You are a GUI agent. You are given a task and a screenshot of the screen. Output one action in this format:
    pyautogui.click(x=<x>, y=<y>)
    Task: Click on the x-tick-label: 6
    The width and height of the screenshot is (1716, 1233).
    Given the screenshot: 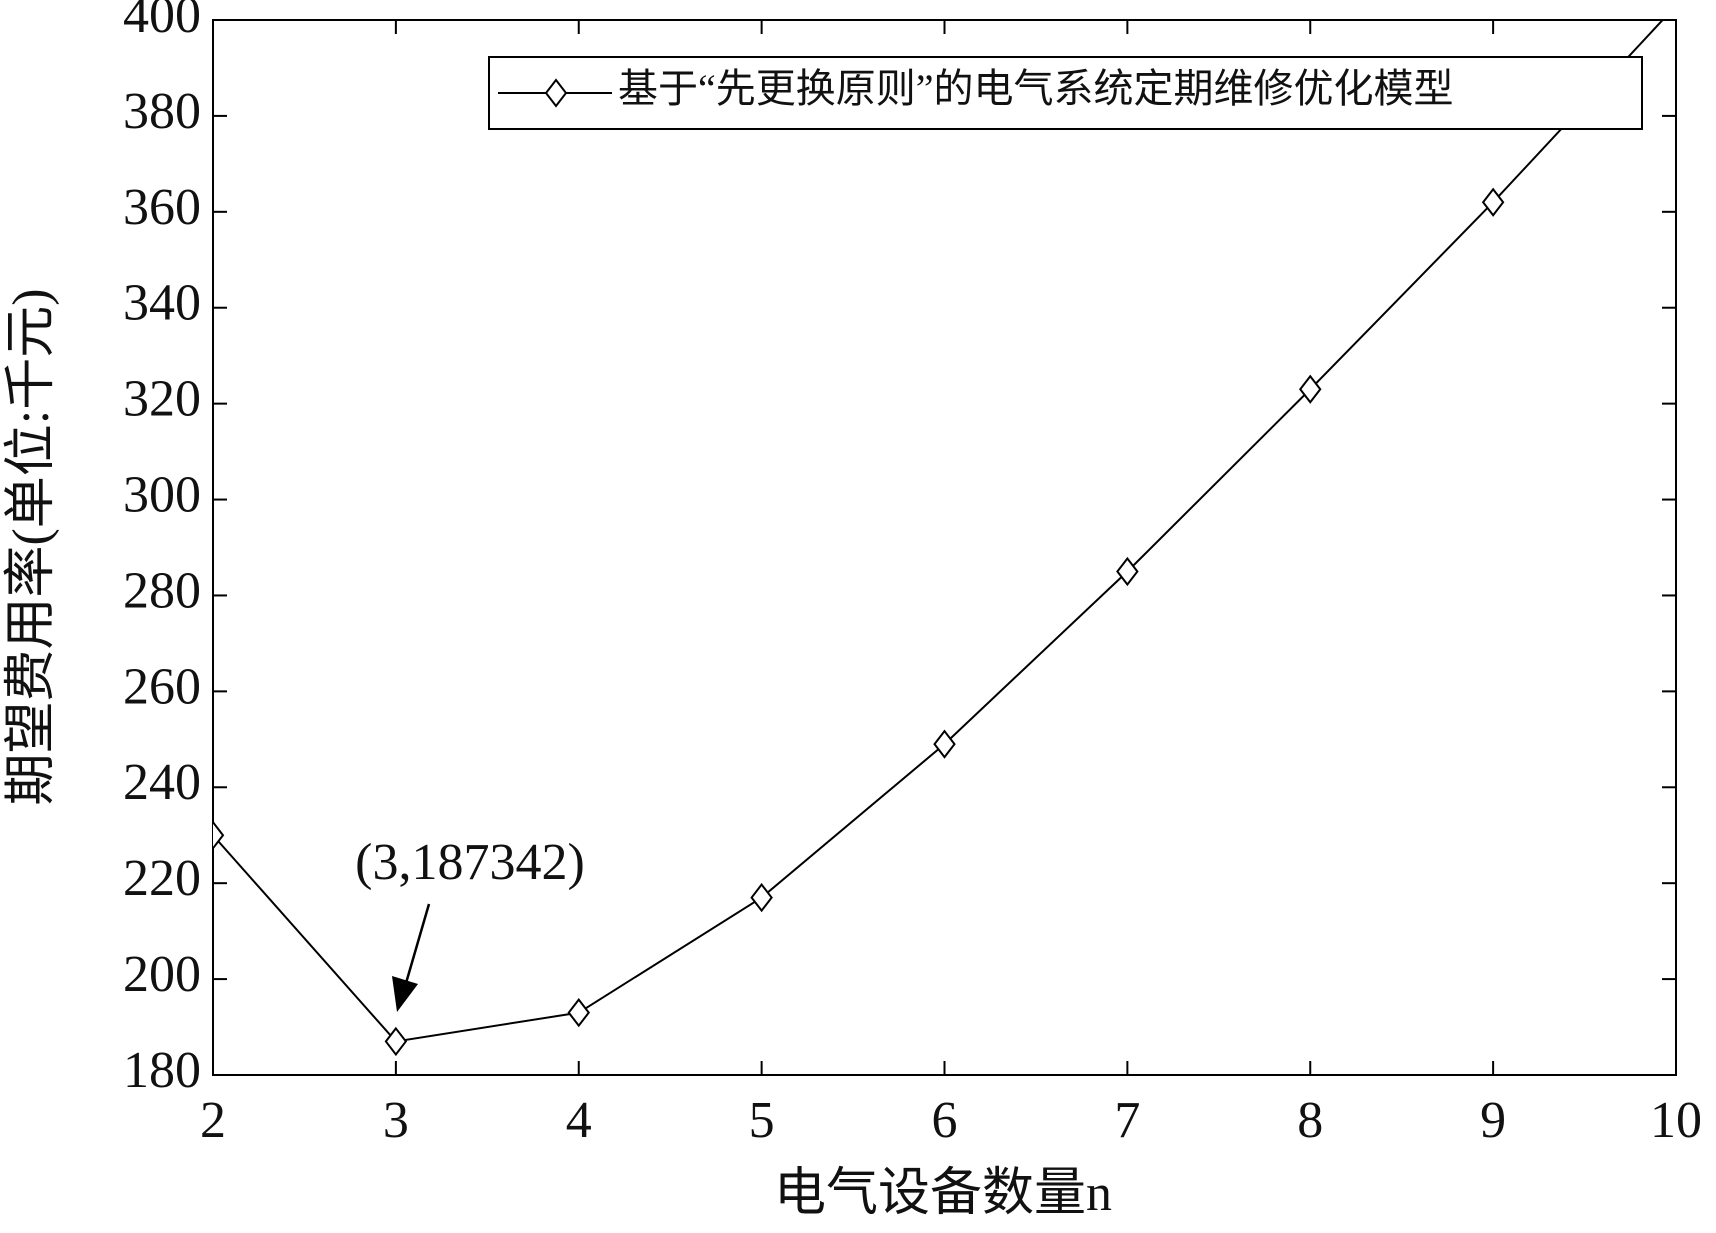 What is the action you would take?
    pyautogui.click(x=945, y=1120)
    